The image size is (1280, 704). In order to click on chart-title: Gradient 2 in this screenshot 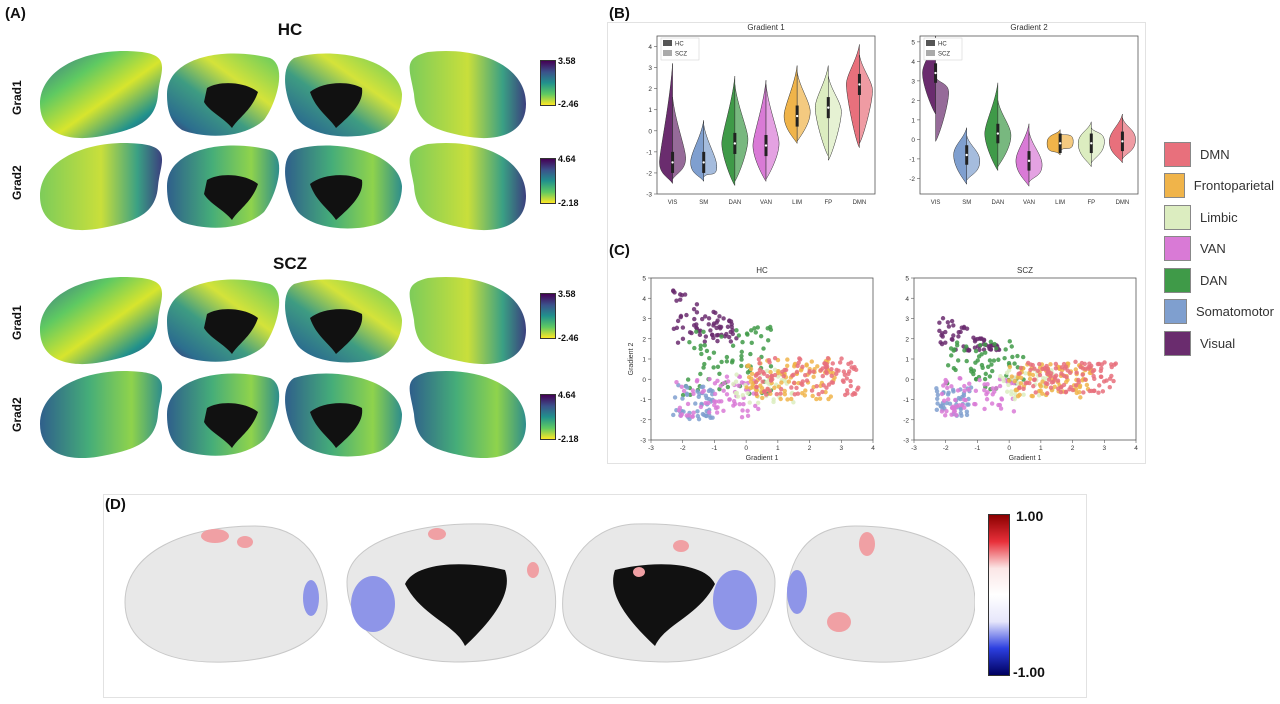, I will do `click(1029, 27)`.